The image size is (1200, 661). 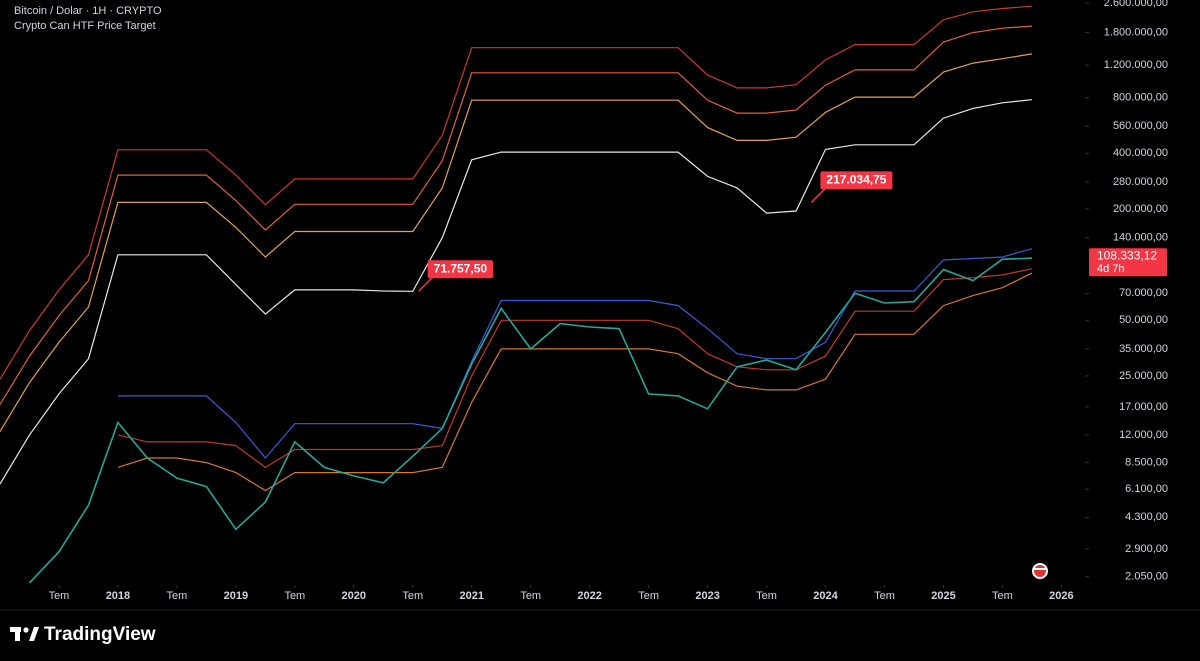 I want to click on y-tick-label: 280.000,00, so click(x=1140, y=182).